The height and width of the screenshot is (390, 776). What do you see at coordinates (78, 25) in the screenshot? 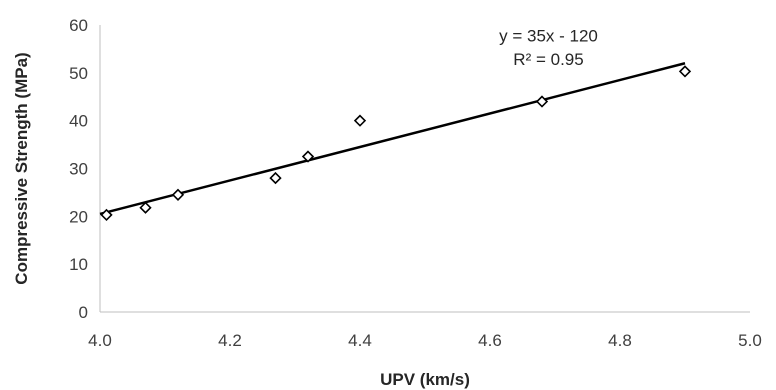
I see `y-tick-label: 60` at bounding box center [78, 25].